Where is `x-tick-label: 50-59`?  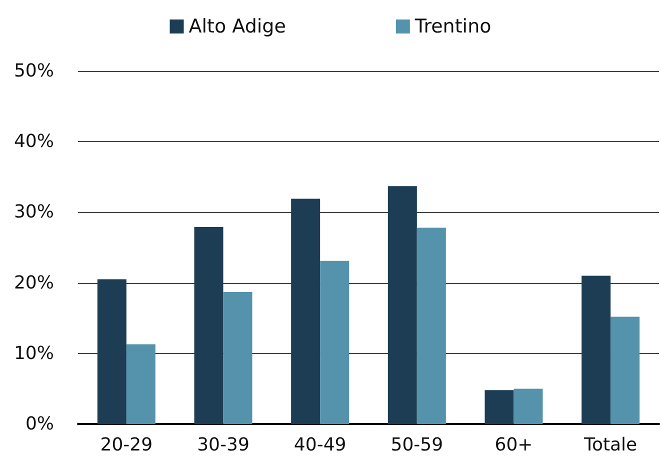 x-tick-label: 50-59 is located at coordinates (417, 445).